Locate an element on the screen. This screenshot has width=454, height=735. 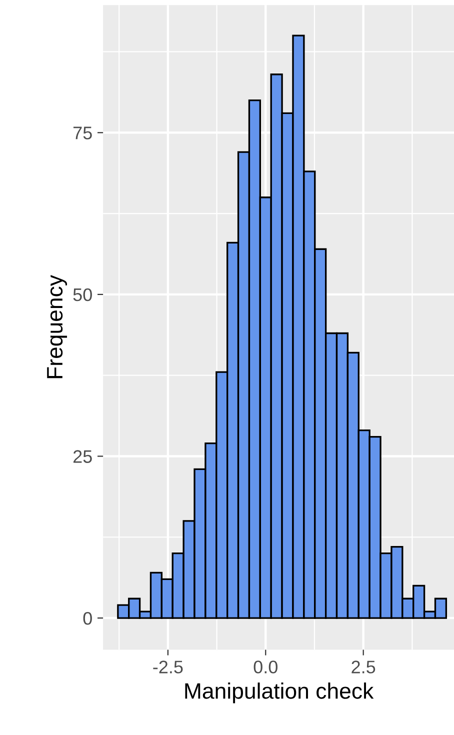
x-tick-label: -2.5 is located at coordinates (168, 667).